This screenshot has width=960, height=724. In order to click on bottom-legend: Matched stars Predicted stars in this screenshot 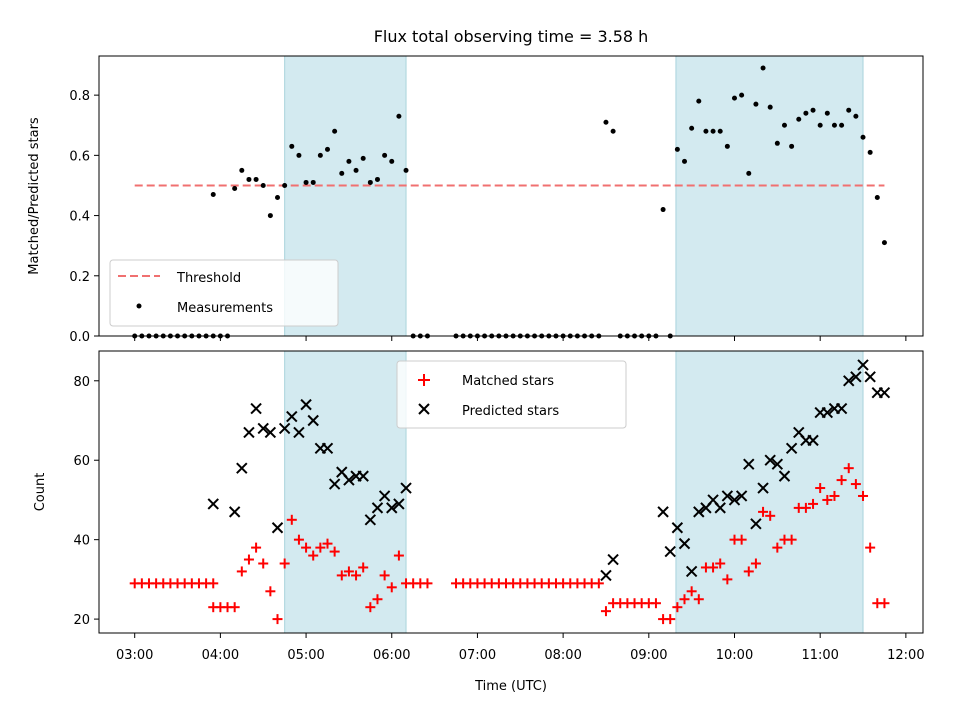, I will do `click(511, 394)`.